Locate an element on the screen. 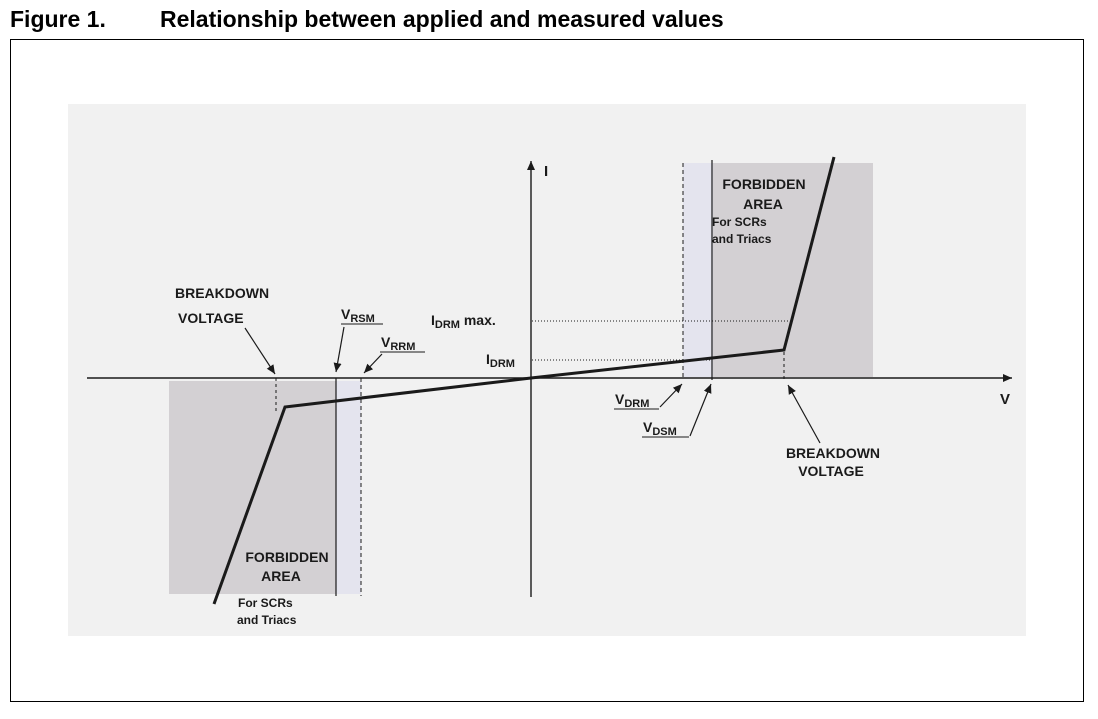  breakdown-left-arrow is located at coordinates (260, 351).